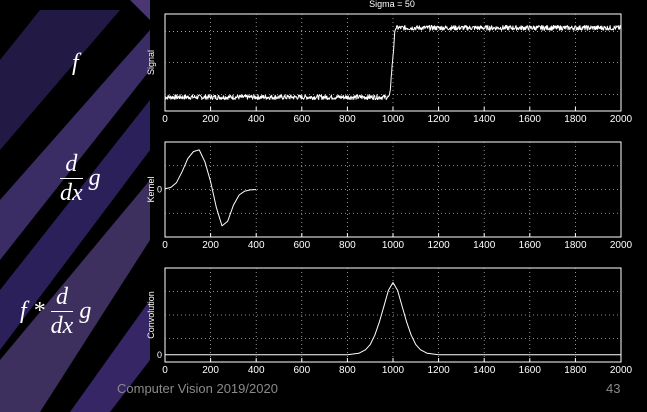 The width and height of the screenshot is (647, 412). I want to click on footer-course-title: Computer Vision 2019/2020, so click(197, 388).